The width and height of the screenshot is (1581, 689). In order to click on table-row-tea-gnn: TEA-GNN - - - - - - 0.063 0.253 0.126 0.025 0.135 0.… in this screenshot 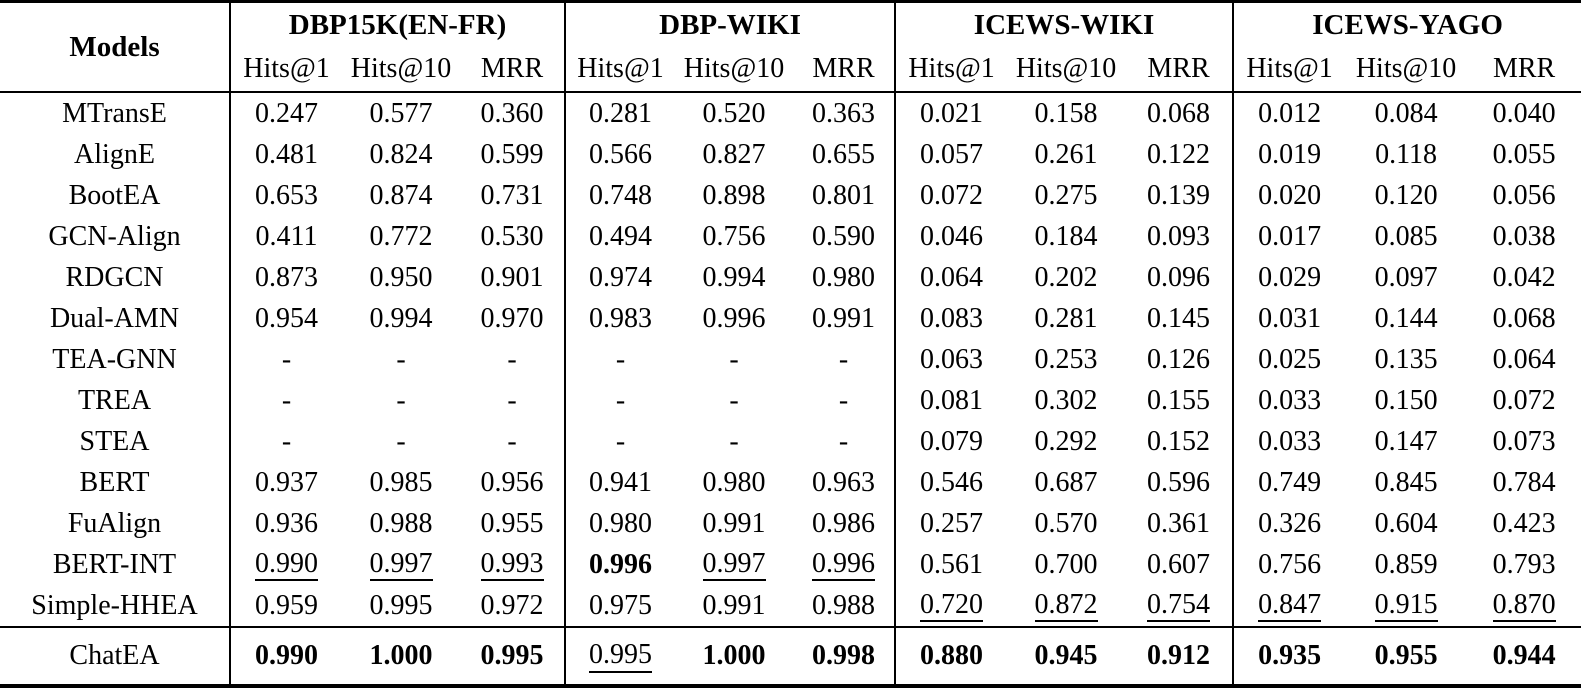, I will do `click(790, 359)`.